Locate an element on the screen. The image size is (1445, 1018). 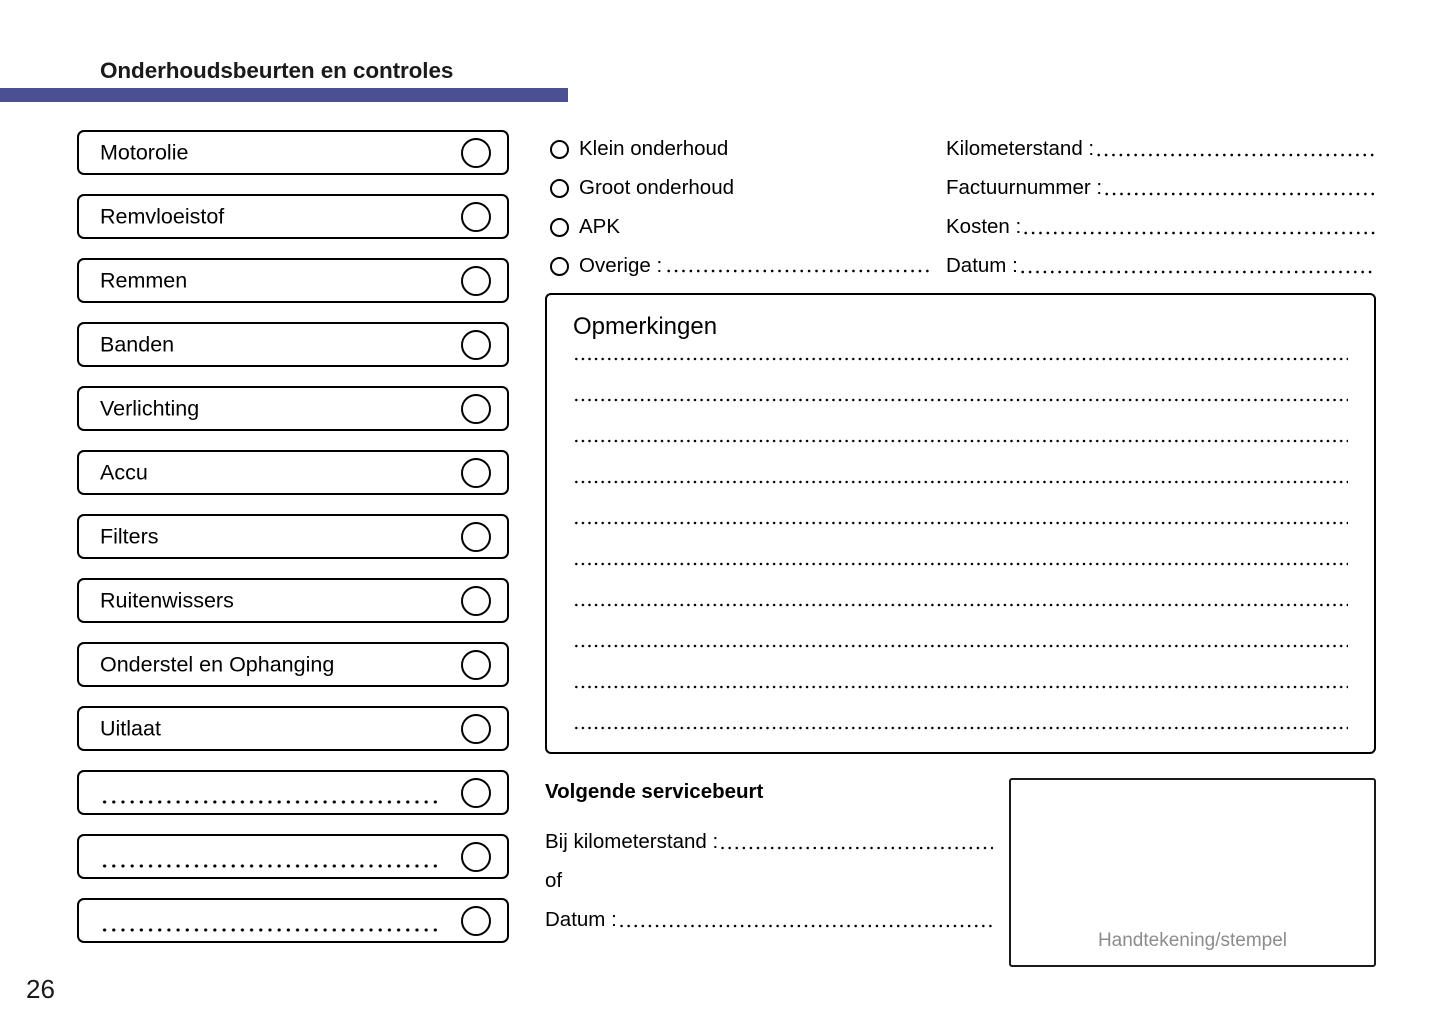
service-type-option: Groot onderhoud is located at coordinates (740, 188).